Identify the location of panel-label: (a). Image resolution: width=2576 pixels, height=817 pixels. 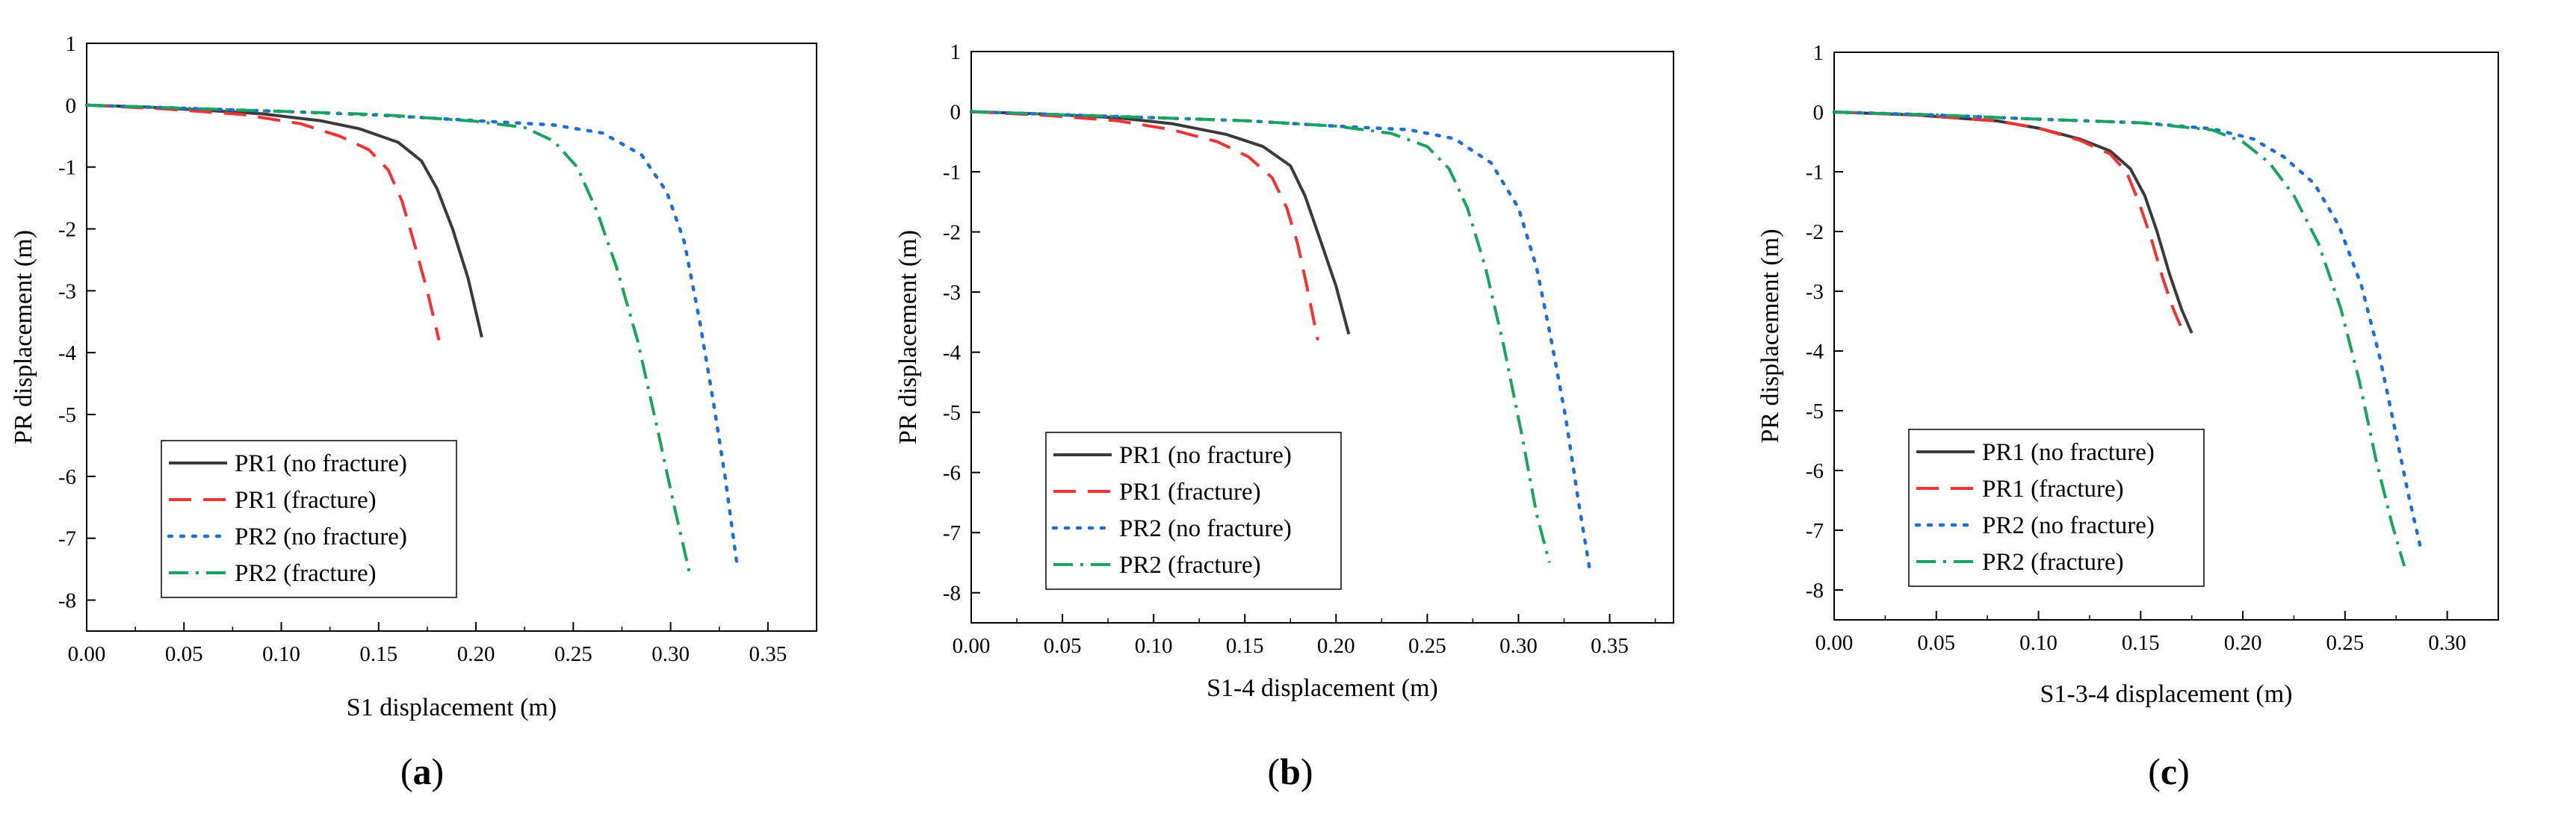
(422, 771).